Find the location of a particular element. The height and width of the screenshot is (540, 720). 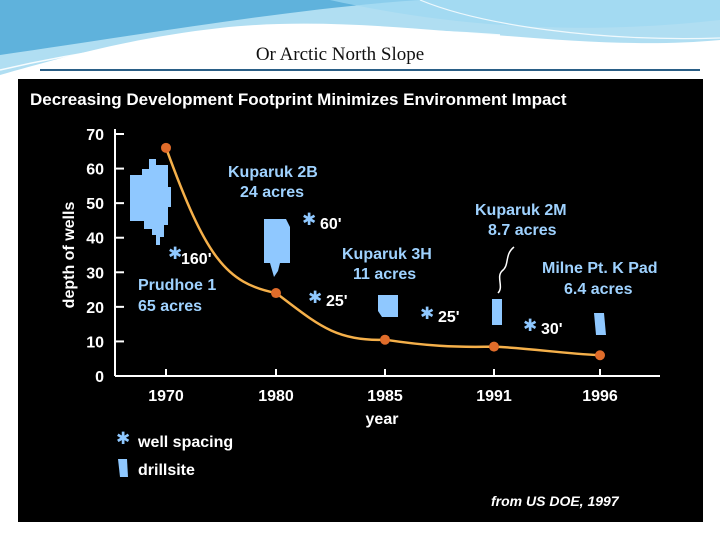

y-tick-group: 0 10 20 30 40 50 60 70 is located at coordinates (105, 256).